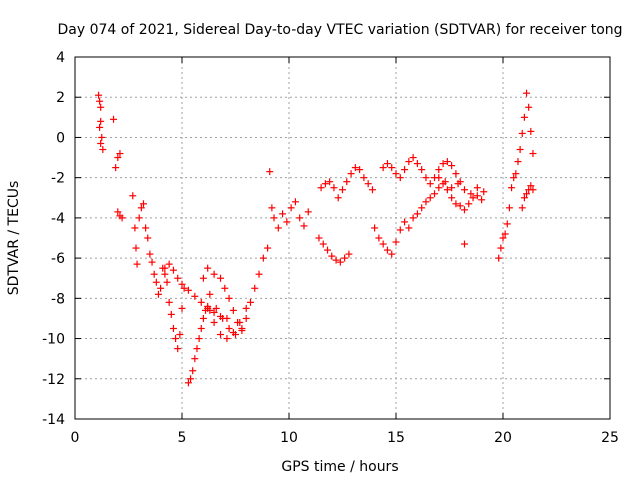 The width and height of the screenshot is (640, 480). What do you see at coordinates (60, 98) in the screenshot?
I see `y-tick-label: 2` at bounding box center [60, 98].